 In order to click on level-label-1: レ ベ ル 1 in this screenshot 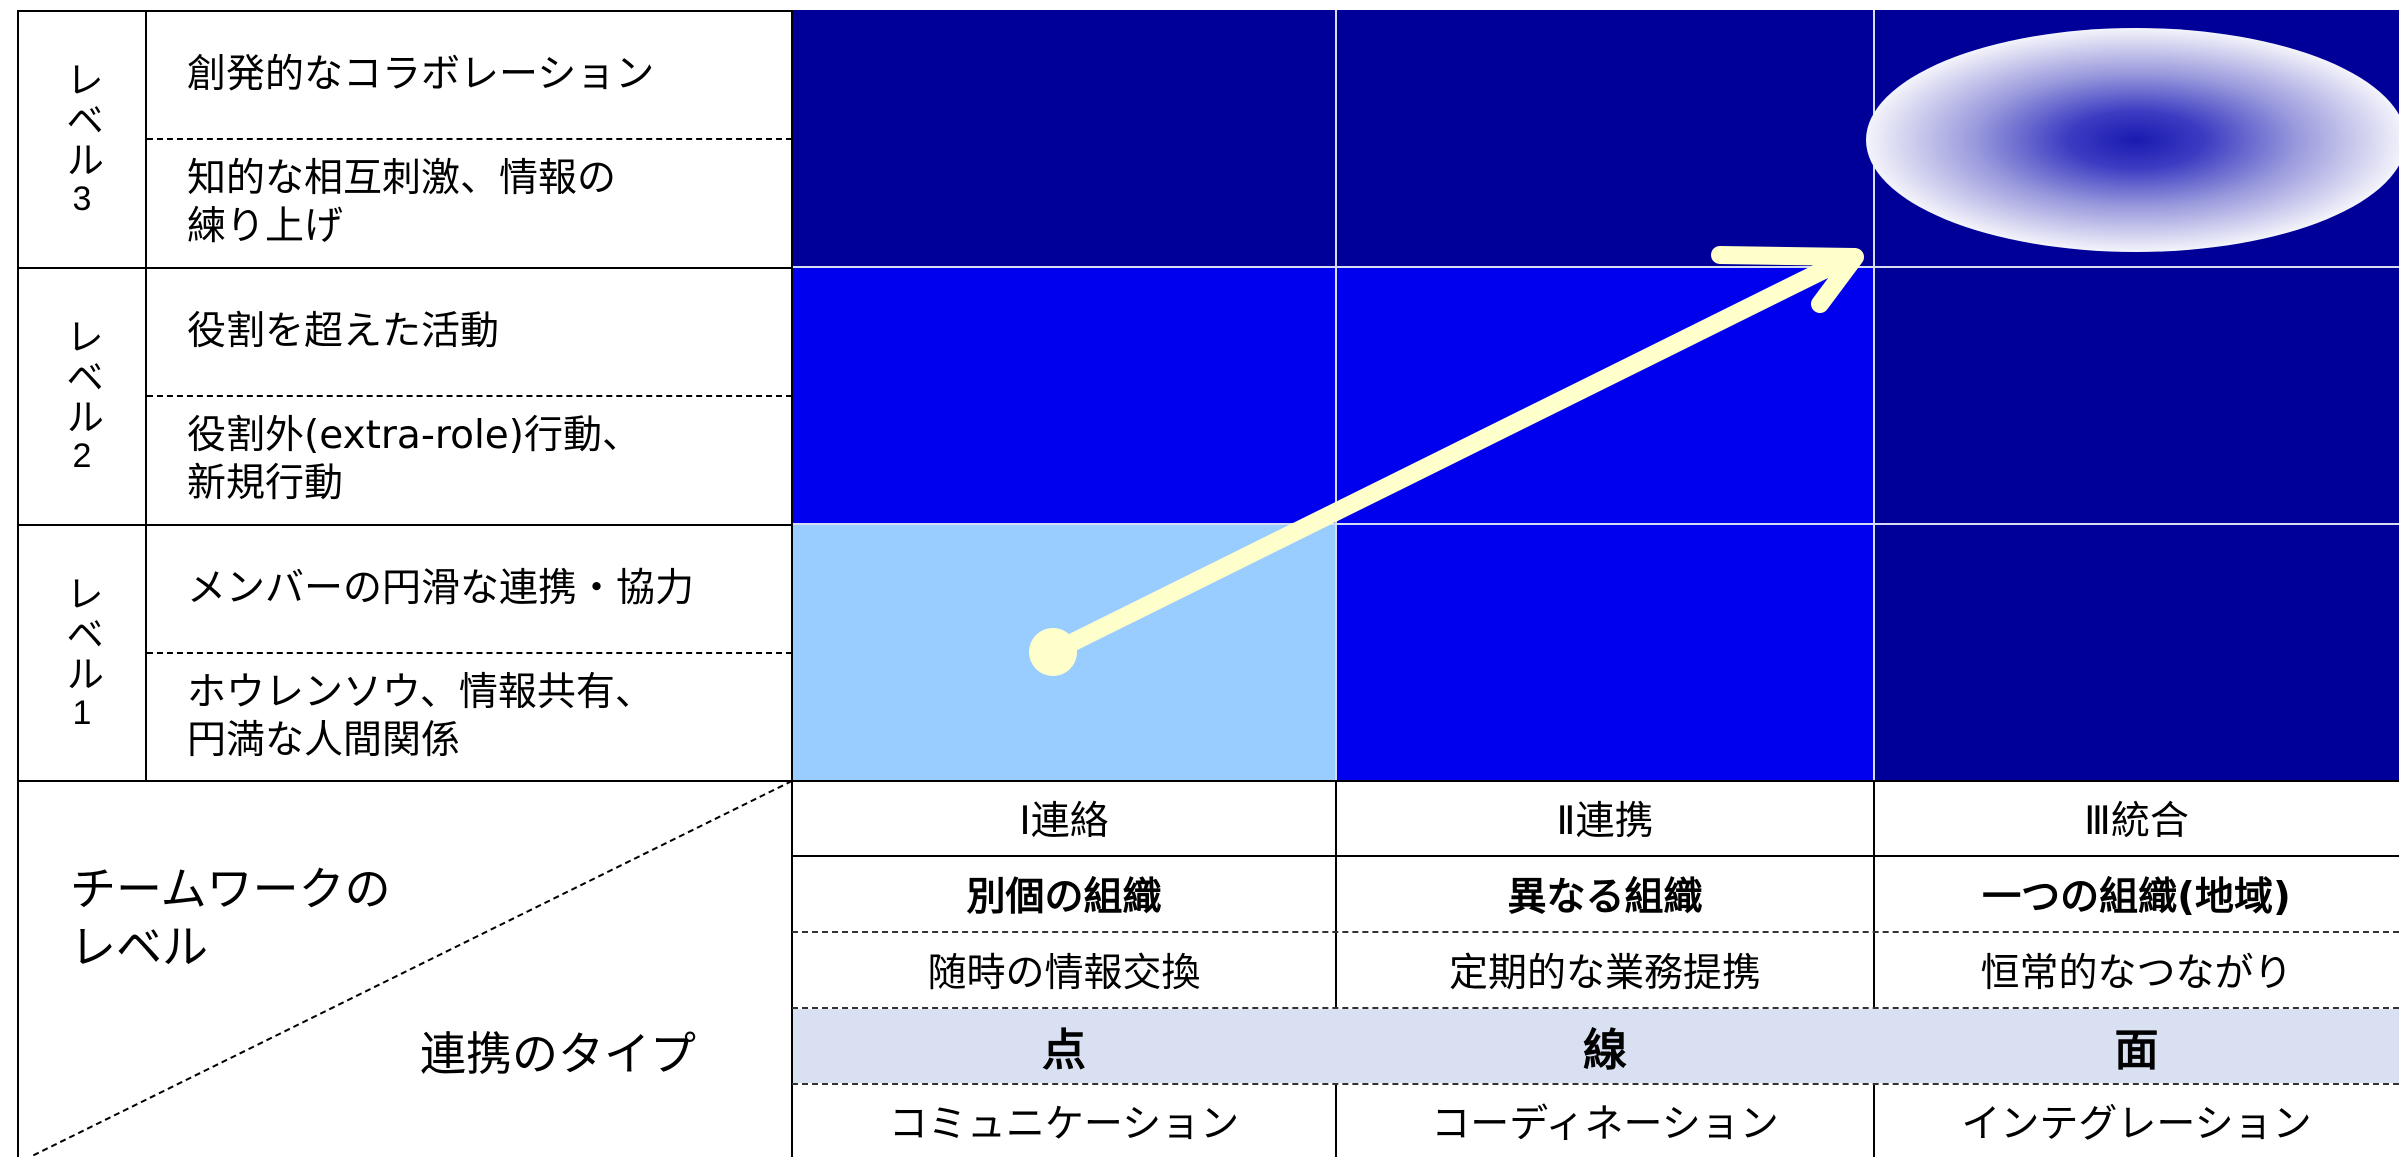, I will do `click(83, 653)`.